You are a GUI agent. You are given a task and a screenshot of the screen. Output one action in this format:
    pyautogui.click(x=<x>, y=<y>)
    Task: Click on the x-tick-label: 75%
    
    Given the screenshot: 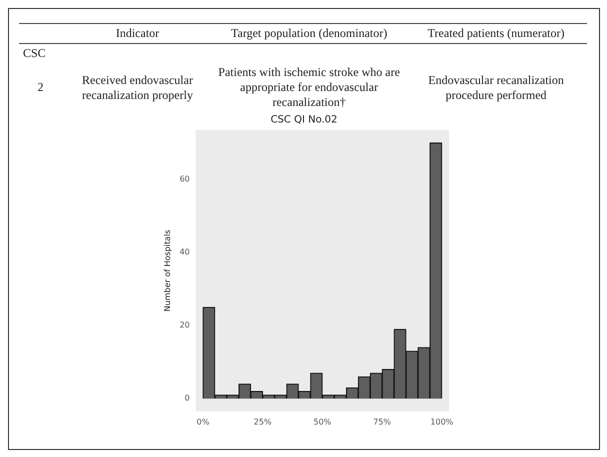 What is the action you would take?
    pyautogui.click(x=382, y=421)
    